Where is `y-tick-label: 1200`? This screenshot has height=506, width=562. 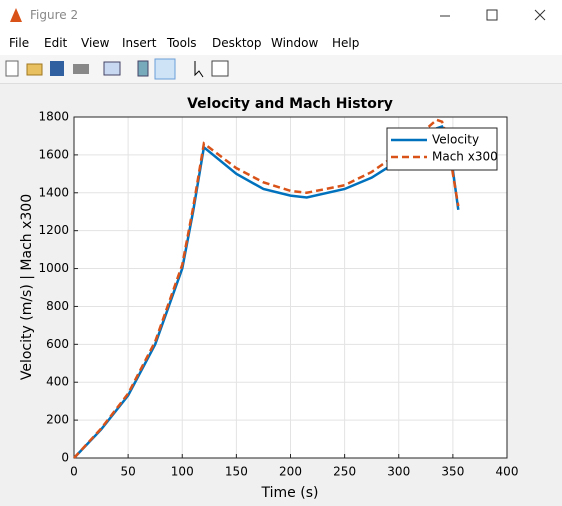 y-tick-label: 1200 is located at coordinates (53, 230).